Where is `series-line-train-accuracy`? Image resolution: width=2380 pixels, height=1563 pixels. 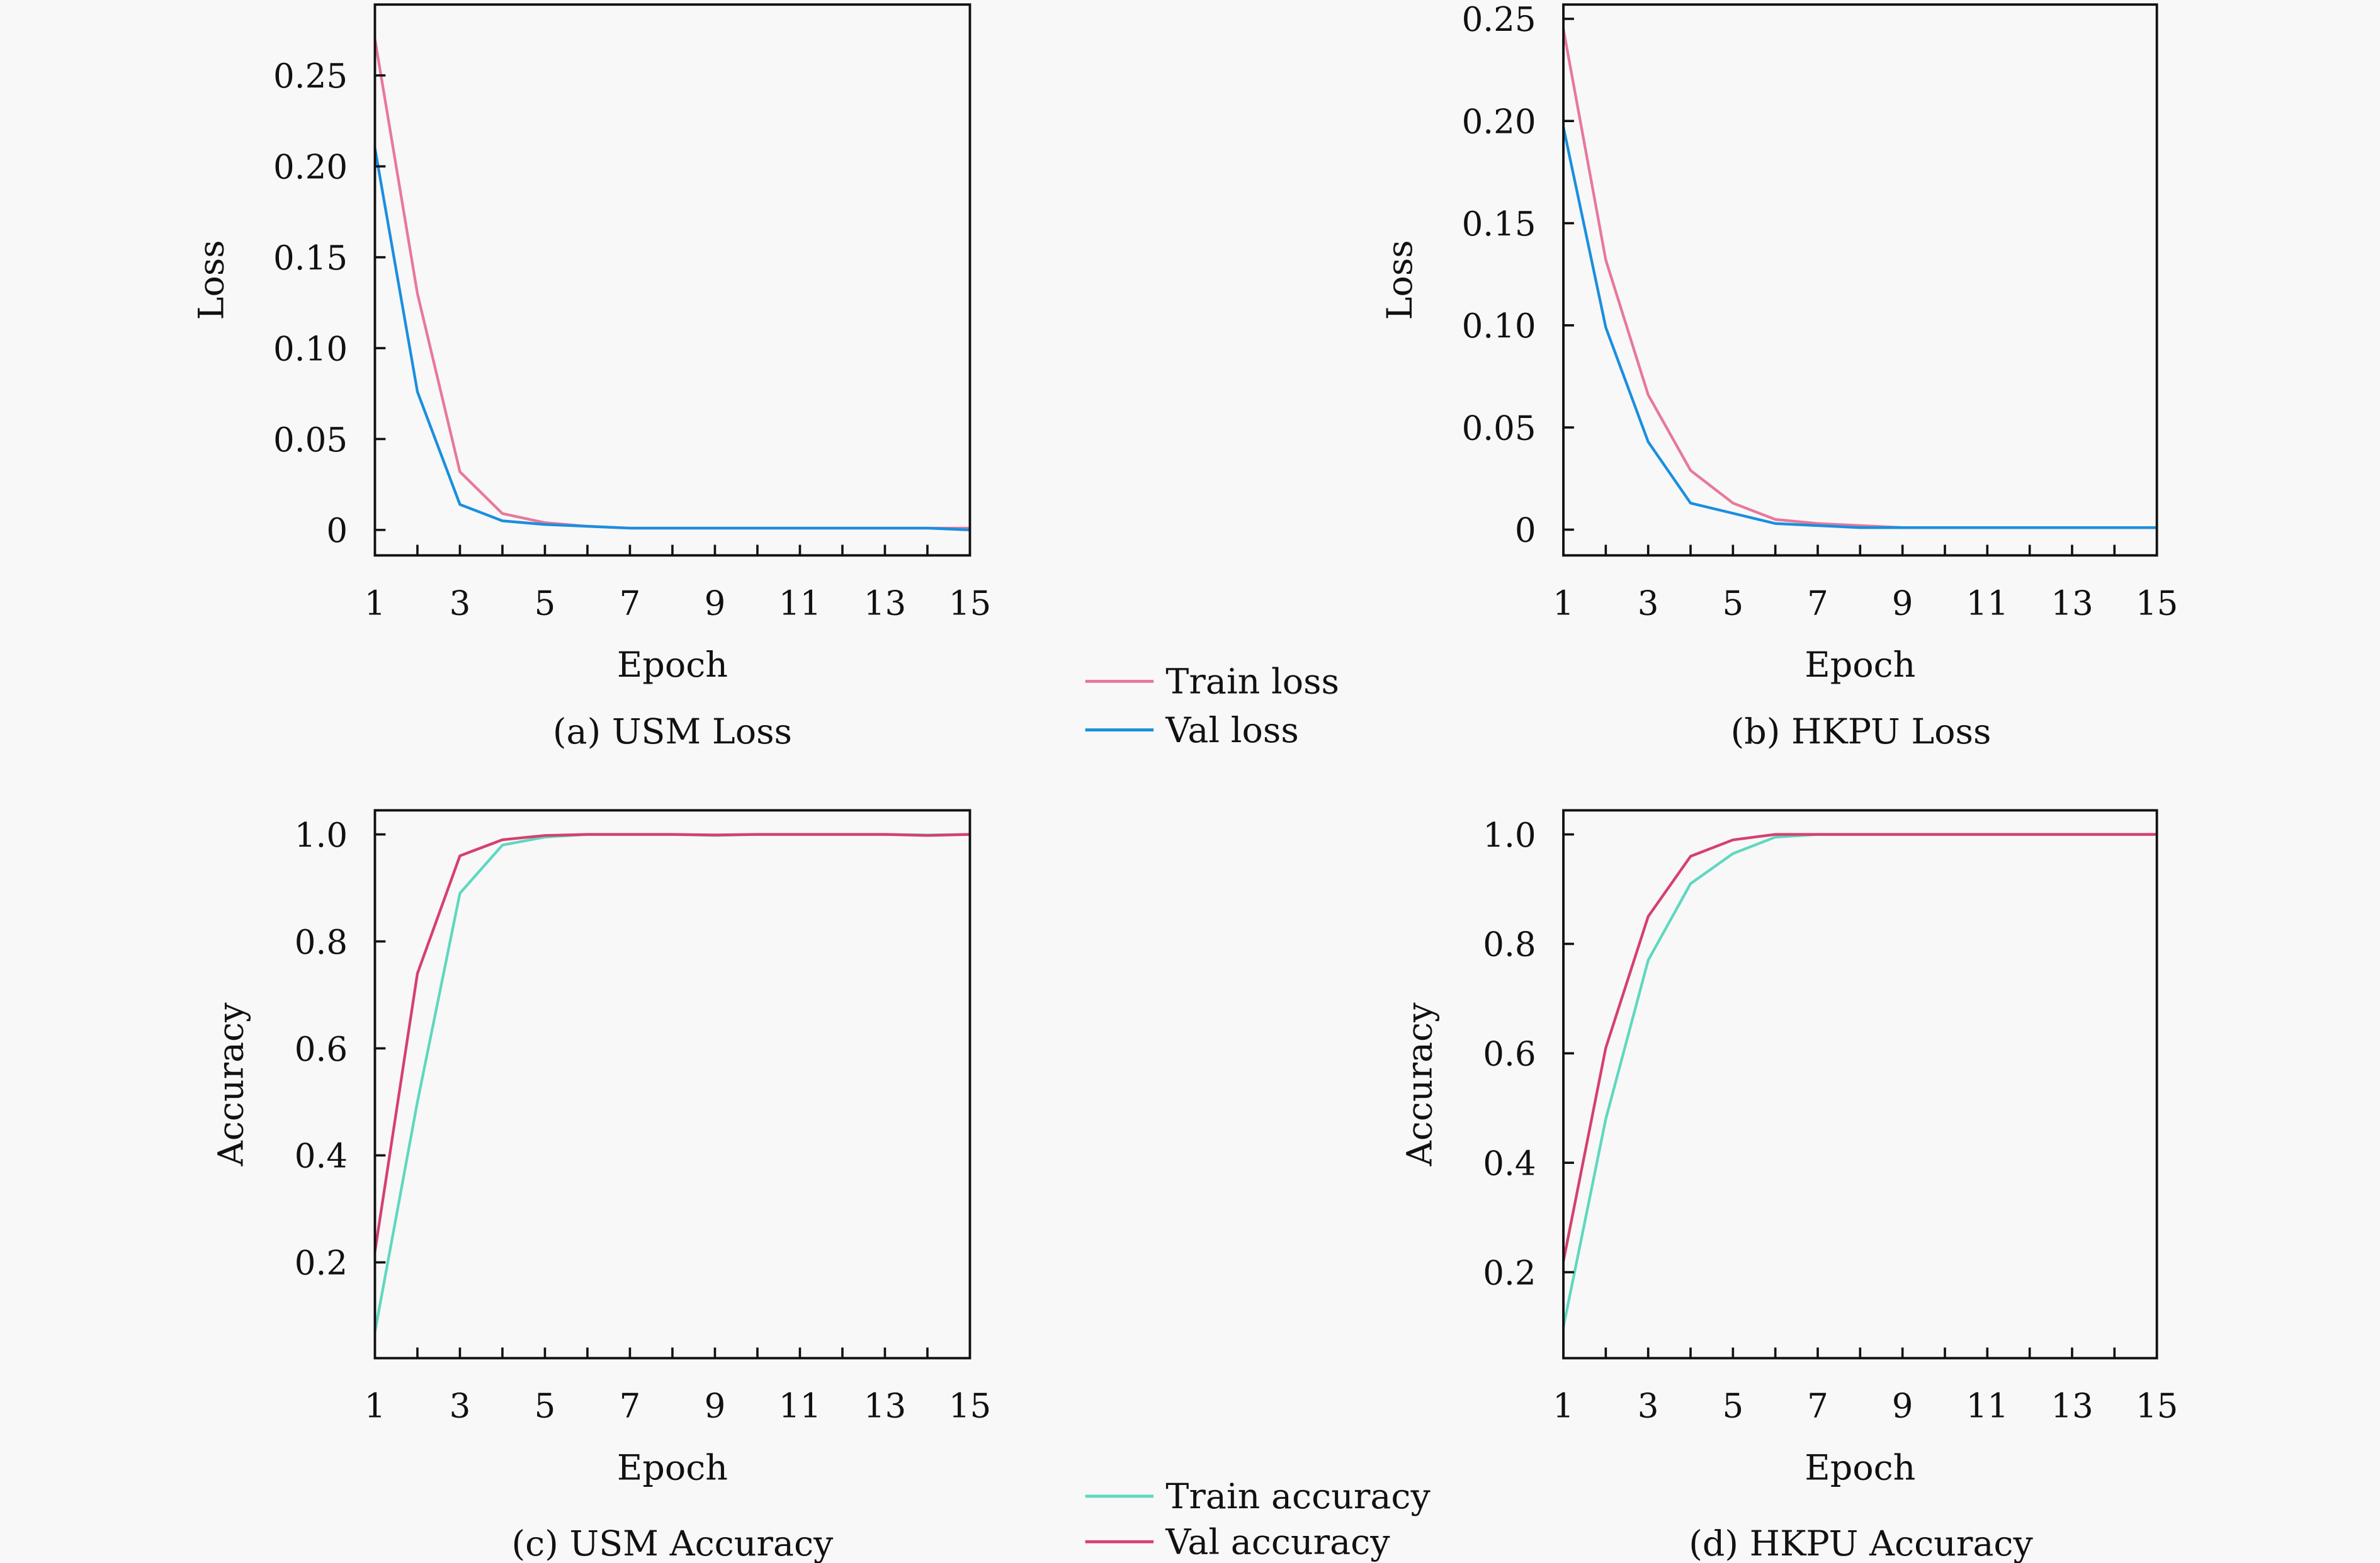 series-line-train-accuracy is located at coordinates (671, 1083).